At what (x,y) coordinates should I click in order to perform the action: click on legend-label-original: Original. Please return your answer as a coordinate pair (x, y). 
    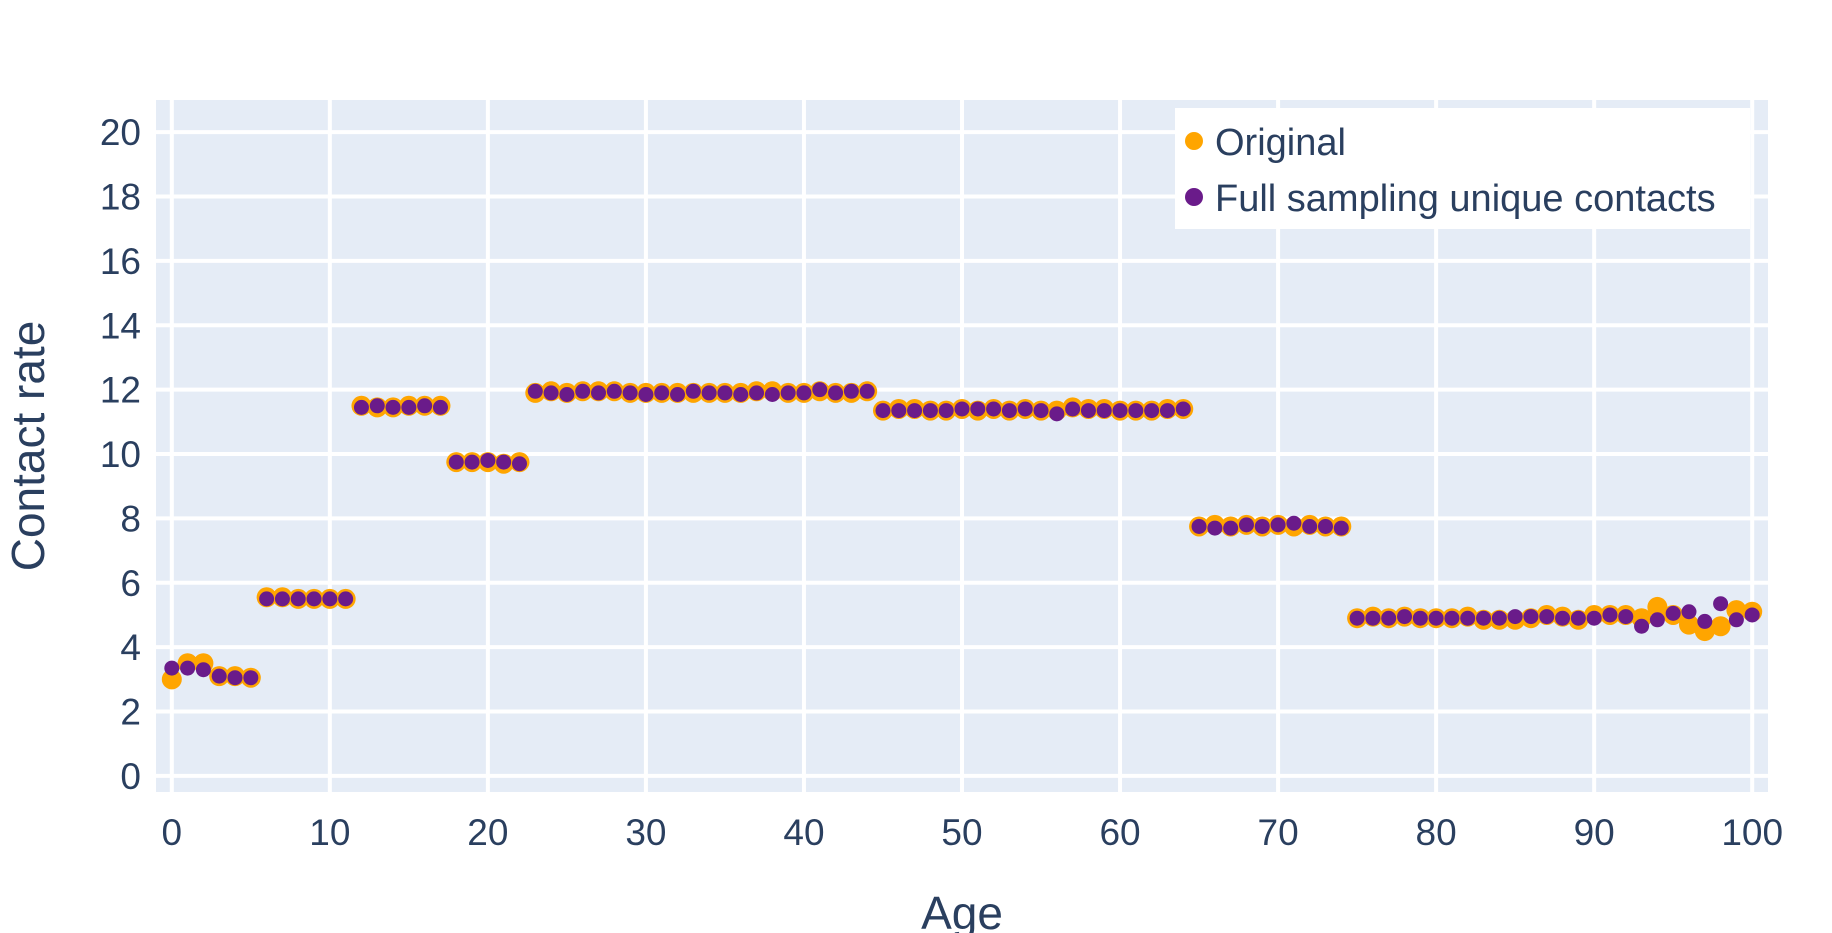
    Looking at the image, I should click on (1280, 143).